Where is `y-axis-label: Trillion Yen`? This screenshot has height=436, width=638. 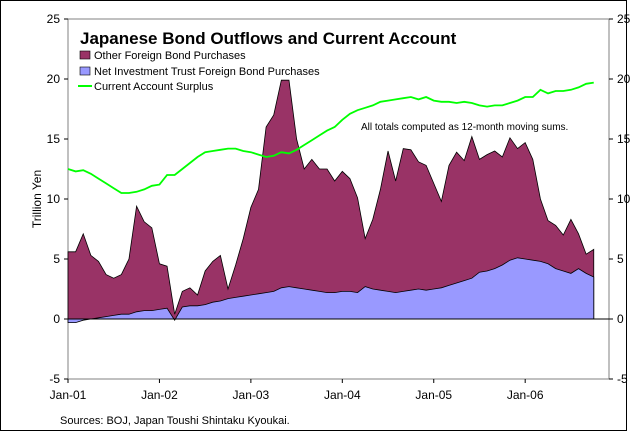
y-axis-label: Trillion Yen is located at coordinates (37, 199).